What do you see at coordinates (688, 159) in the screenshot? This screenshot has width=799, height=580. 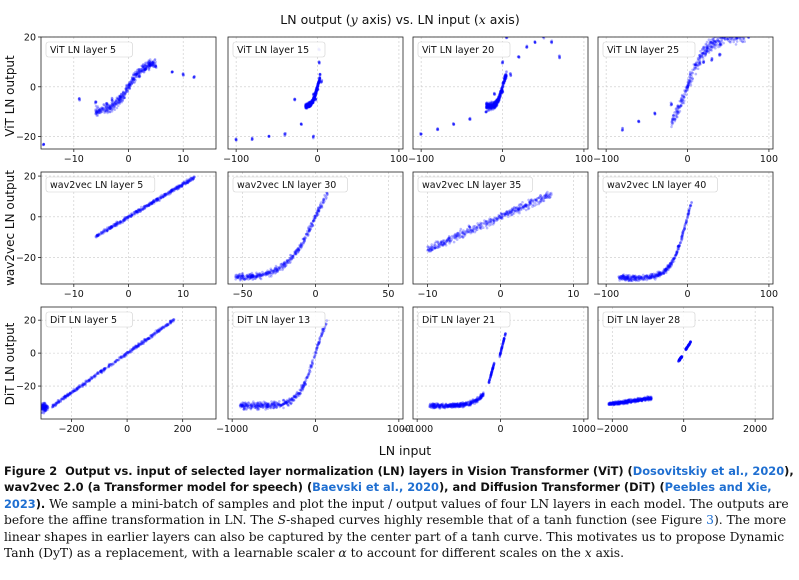 I see `x-tick-label: 0` at bounding box center [688, 159].